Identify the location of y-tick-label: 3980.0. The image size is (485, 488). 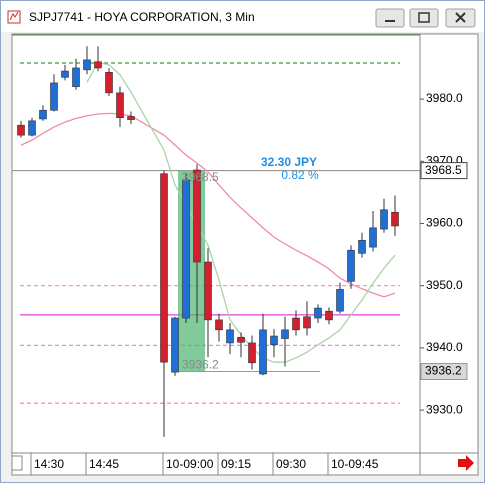
(444, 98).